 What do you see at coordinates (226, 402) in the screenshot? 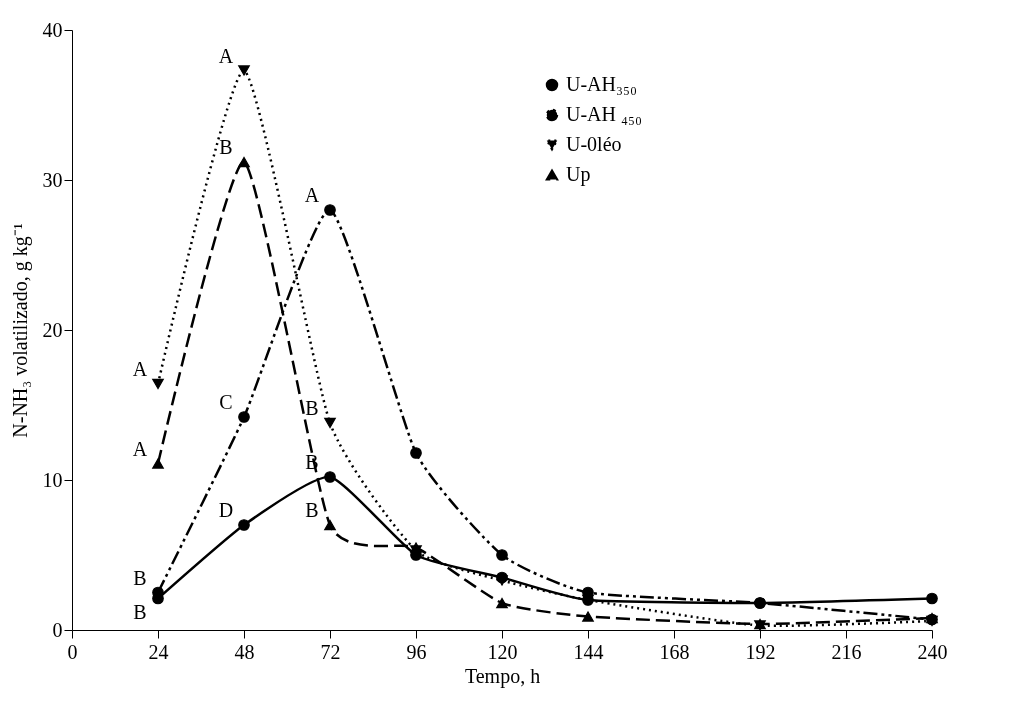
I see `annotation: C` at bounding box center [226, 402].